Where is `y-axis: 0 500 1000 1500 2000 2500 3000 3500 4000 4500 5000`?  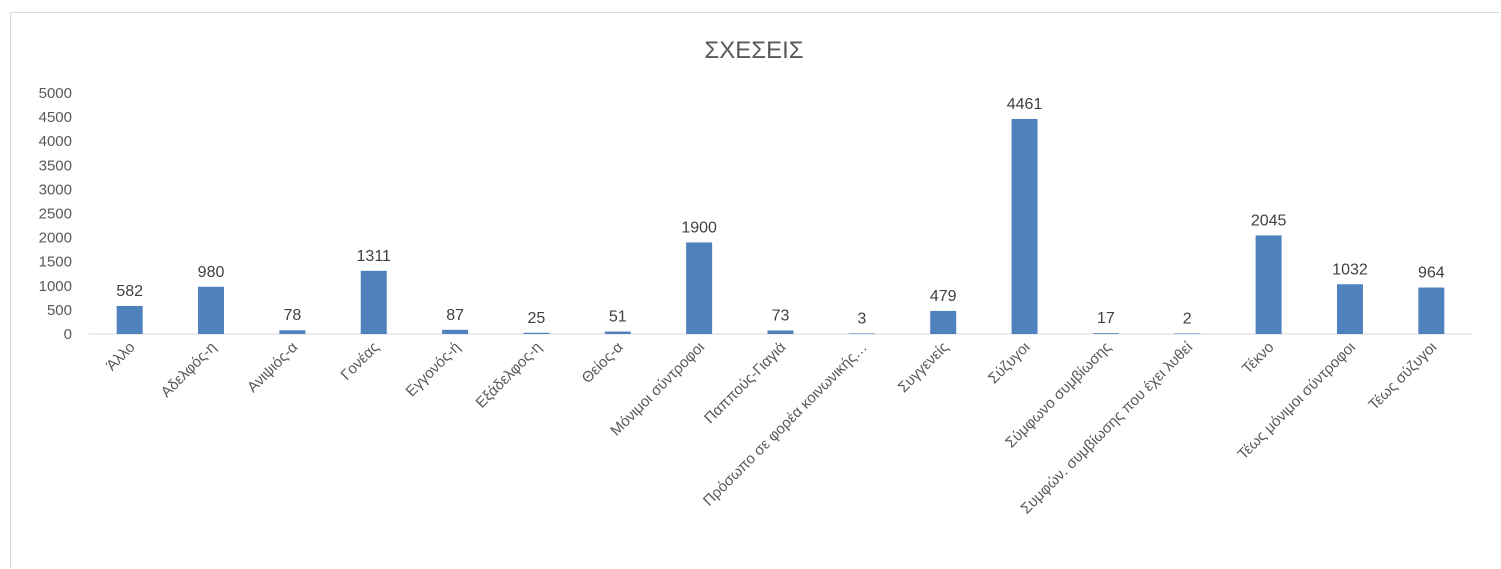 y-axis: 0 500 1000 1500 2000 2500 3000 3500 4000 4500 5000 is located at coordinates (55, 214).